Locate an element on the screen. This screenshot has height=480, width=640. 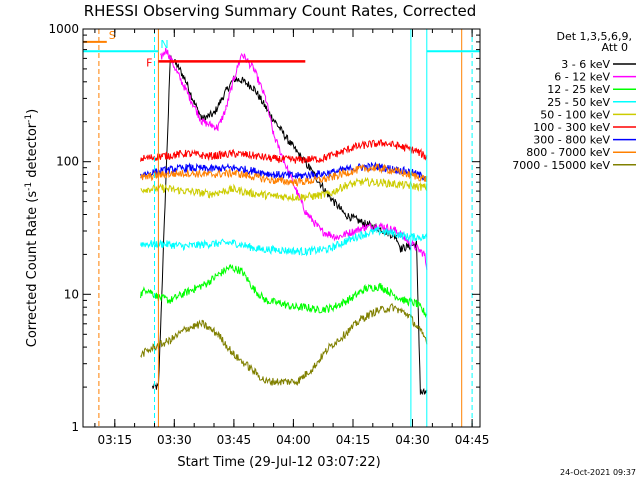
legend-label-100-300-kev-kev: 100 - 300 keV is located at coordinates (571, 127).